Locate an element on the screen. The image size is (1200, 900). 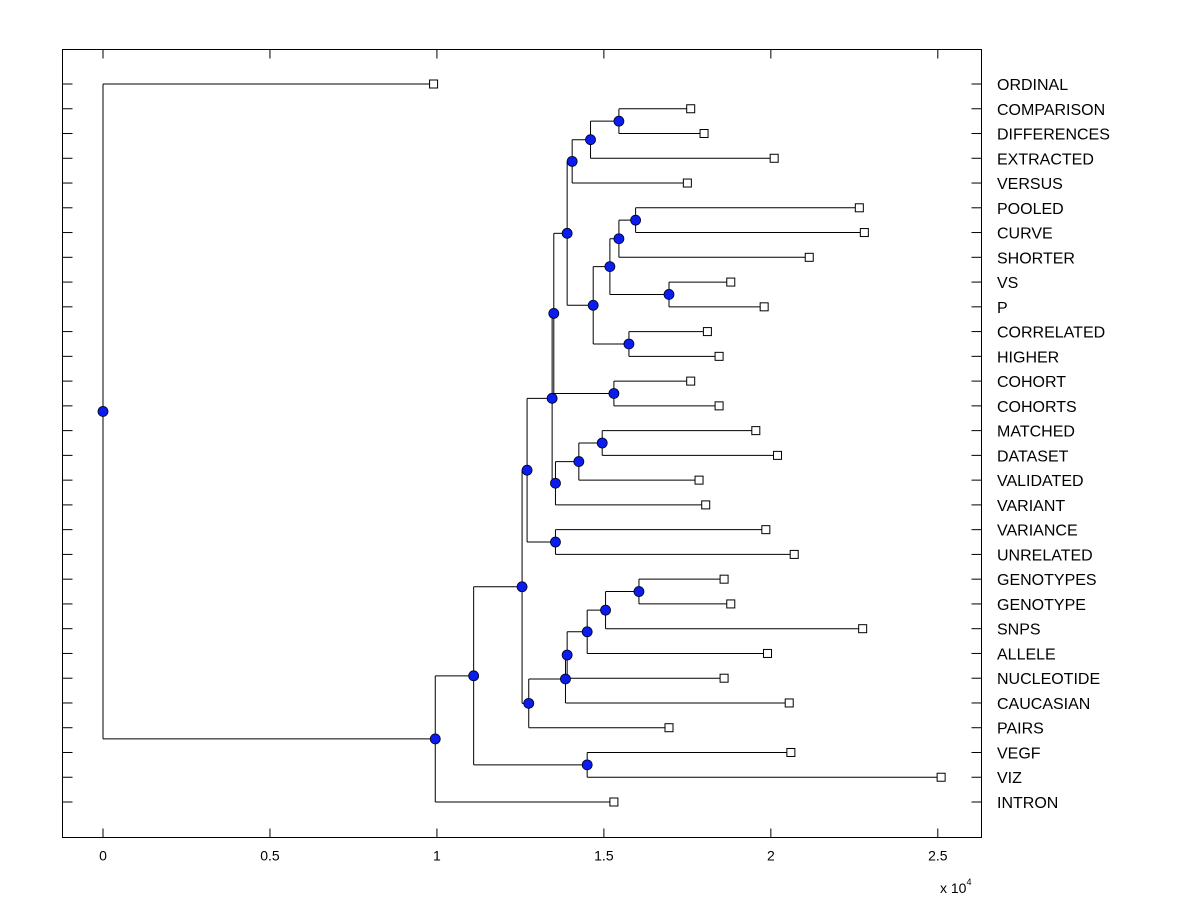
leaf-label: VIZ is located at coordinates (1009, 778).